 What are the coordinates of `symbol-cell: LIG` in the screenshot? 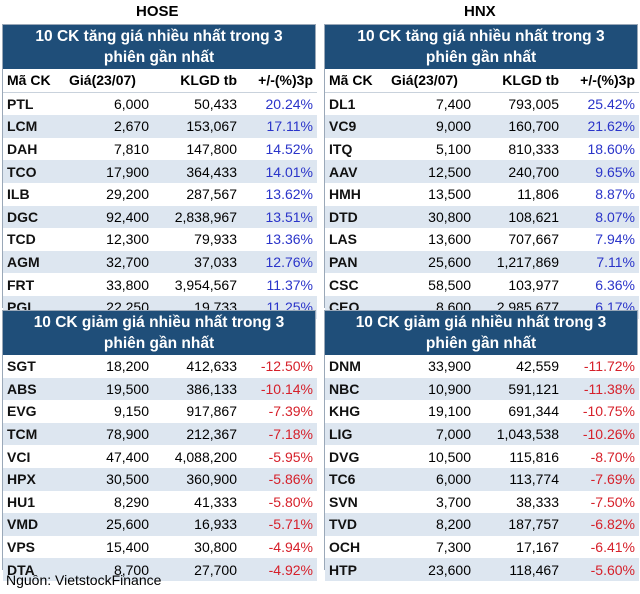 It's located at (356, 434).